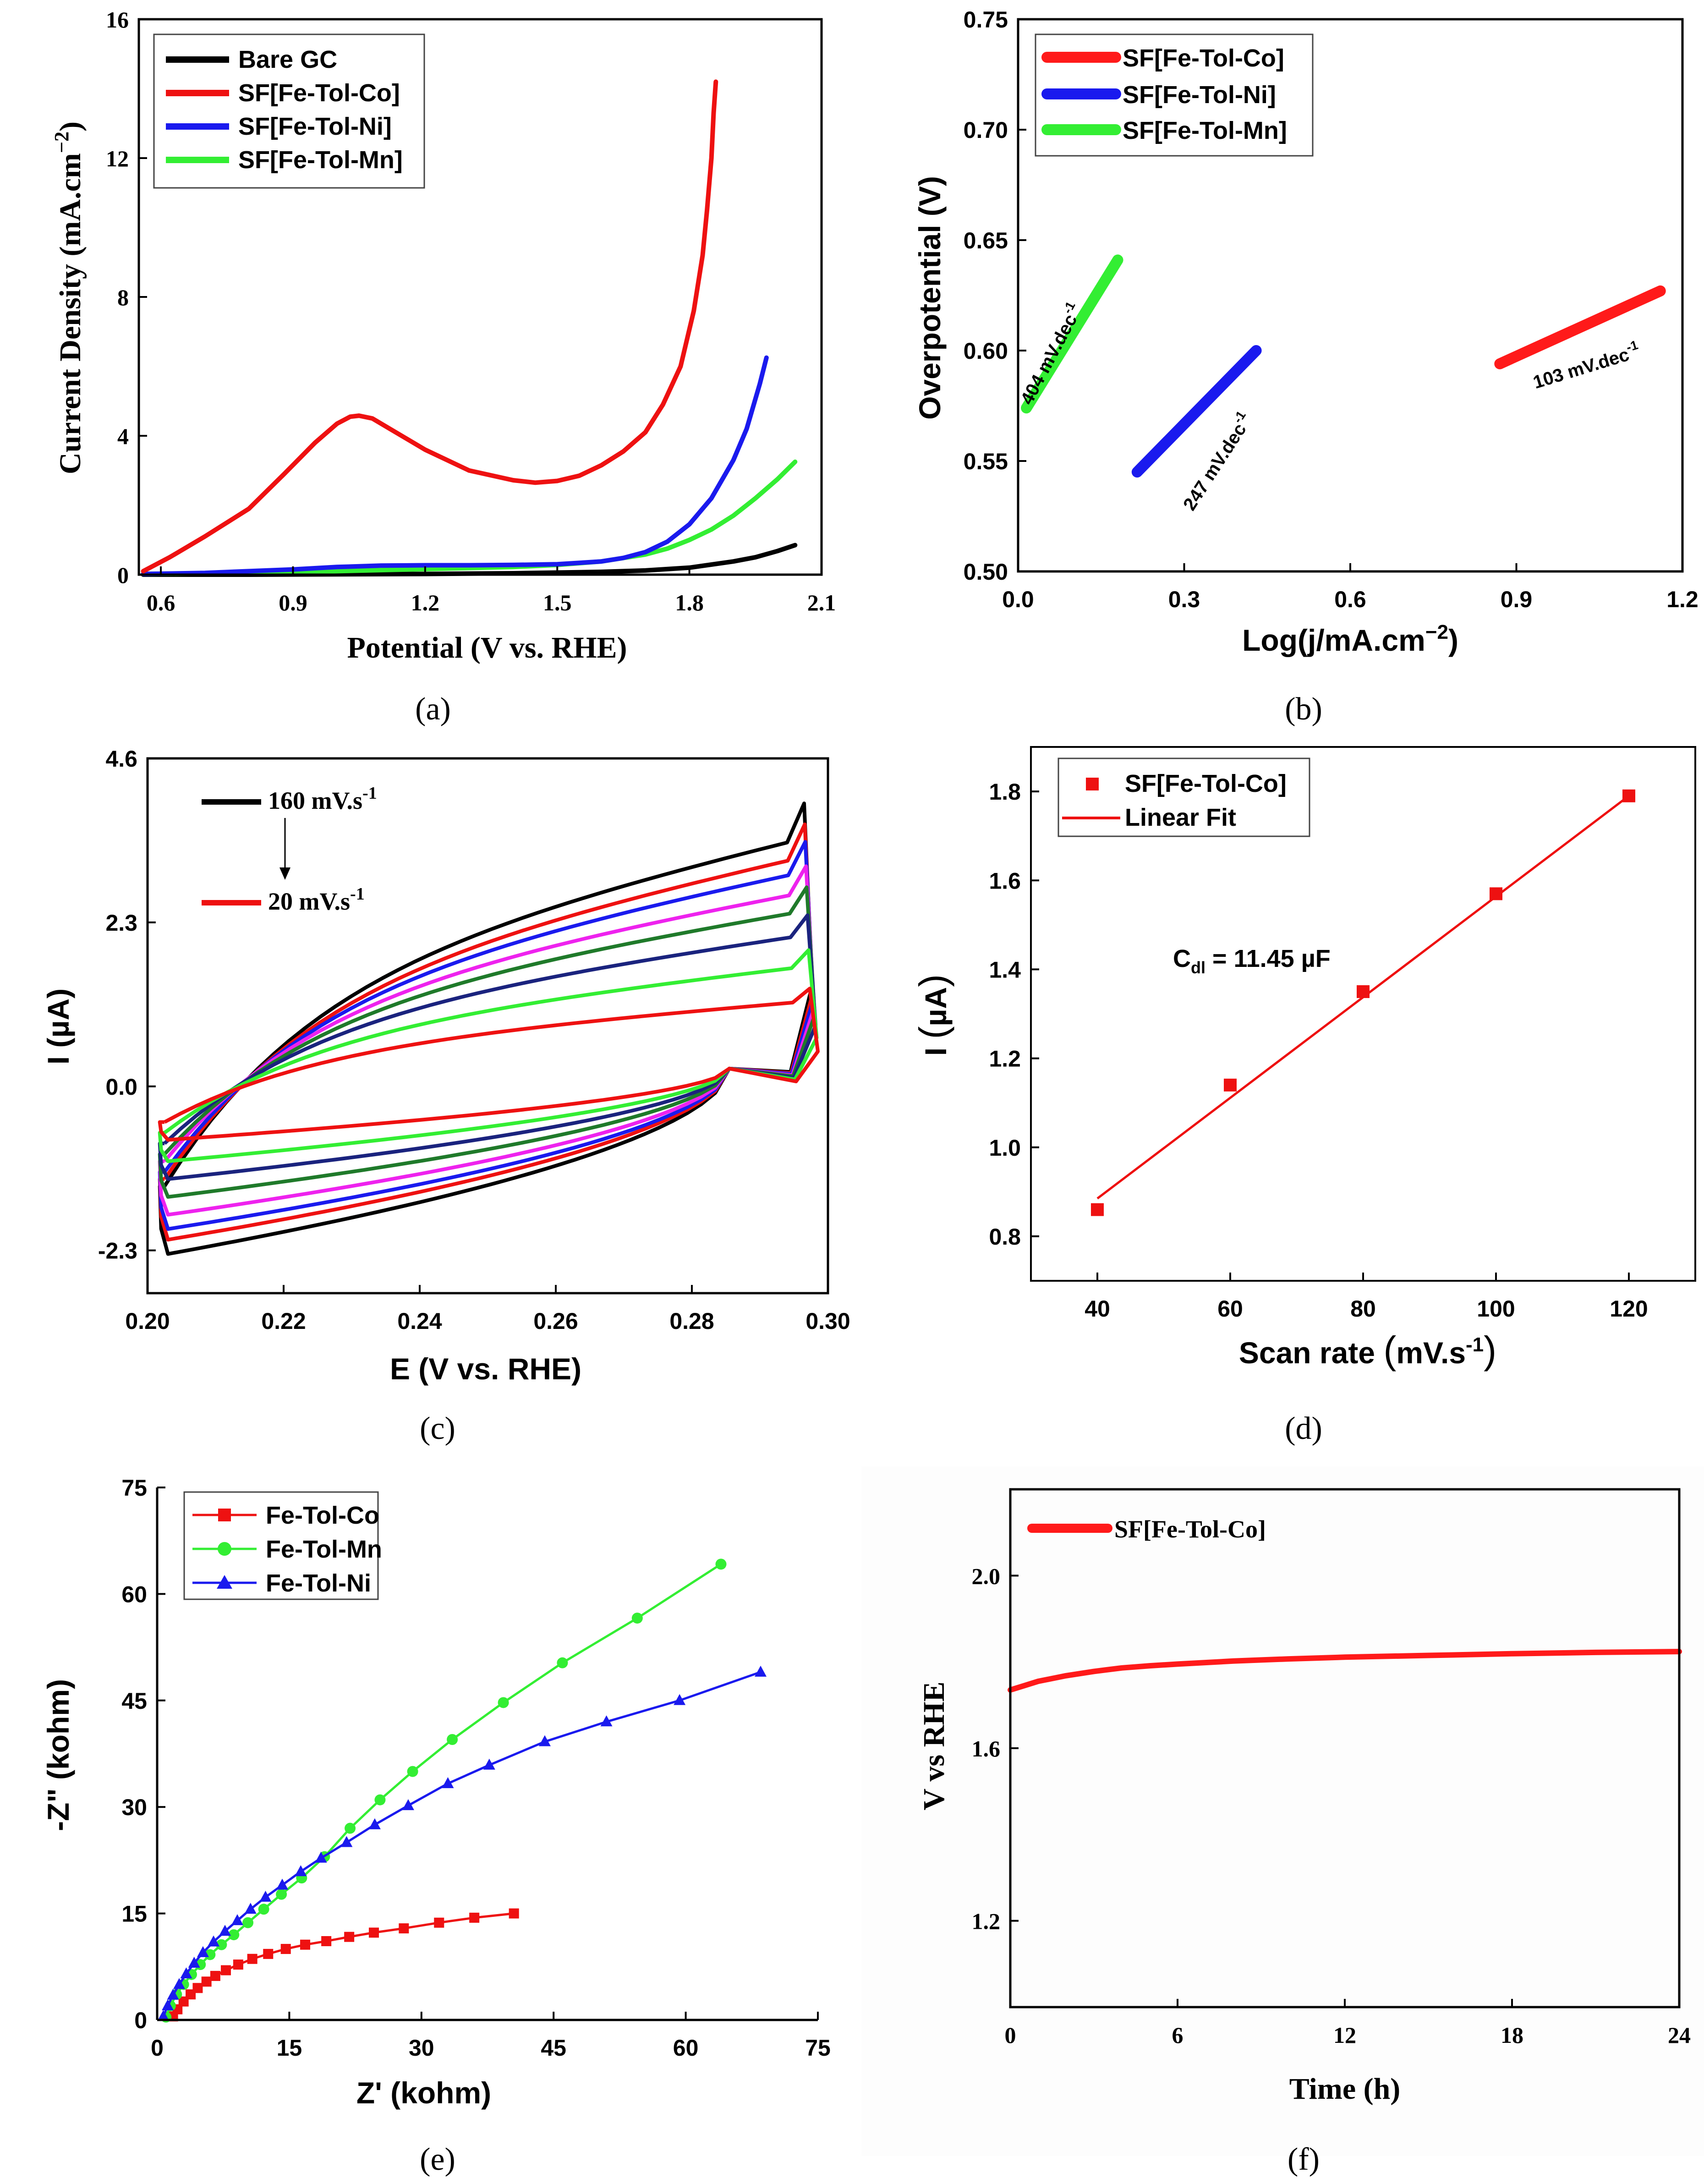  Describe the element at coordinates (1303, 1428) in the screenshot. I see `panel-d-caption: (d)` at that location.